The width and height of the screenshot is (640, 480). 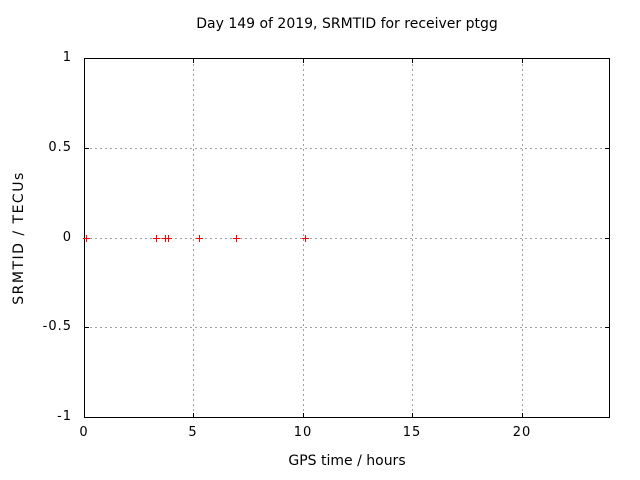 What do you see at coordinates (412, 432) in the screenshot?
I see `x-tick-label: 15` at bounding box center [412, 432].